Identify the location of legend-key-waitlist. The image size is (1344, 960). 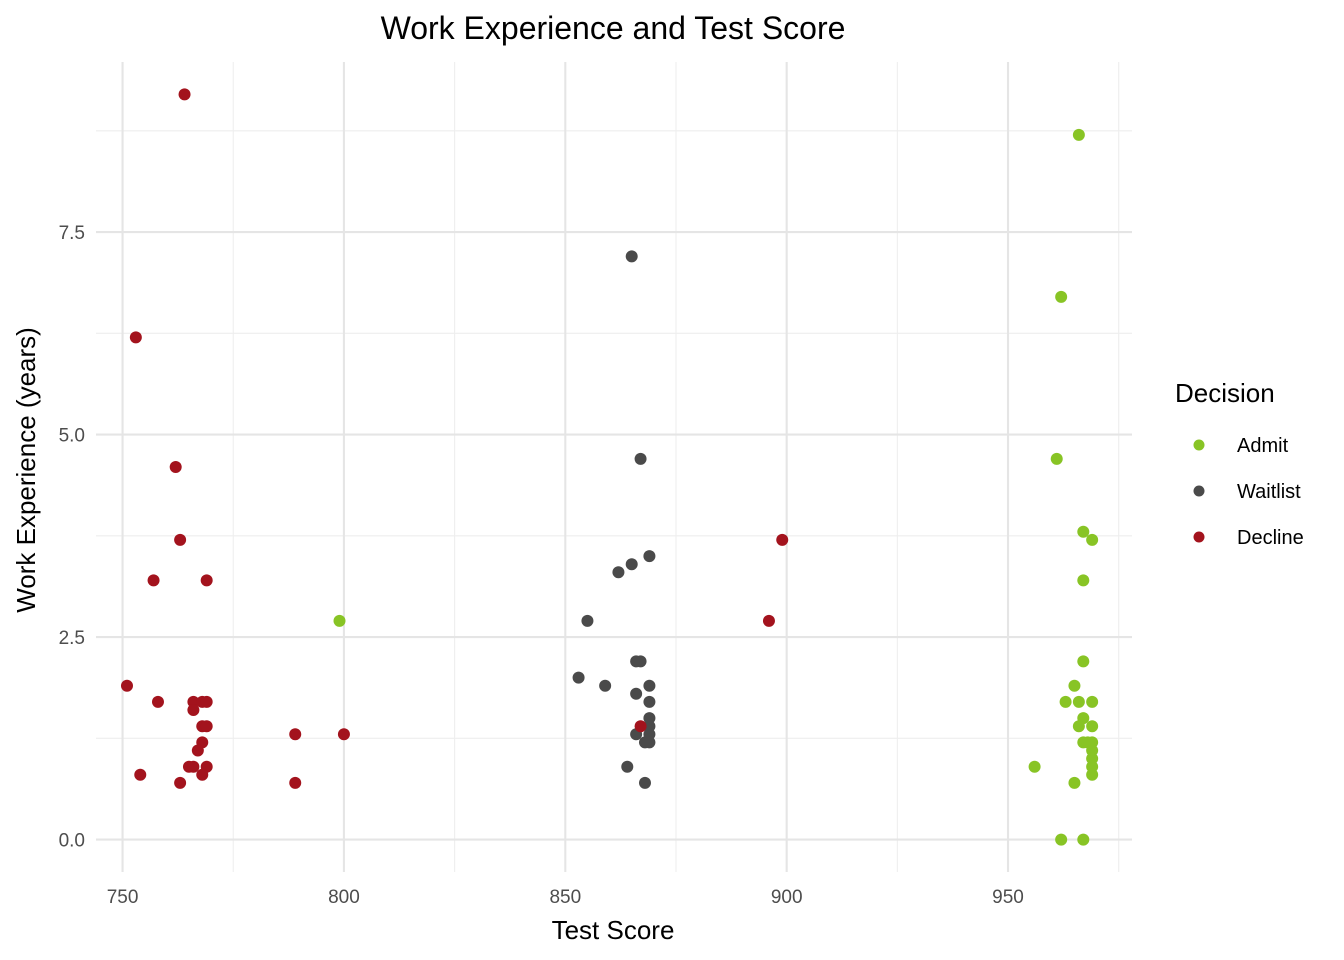
(1199, 491).